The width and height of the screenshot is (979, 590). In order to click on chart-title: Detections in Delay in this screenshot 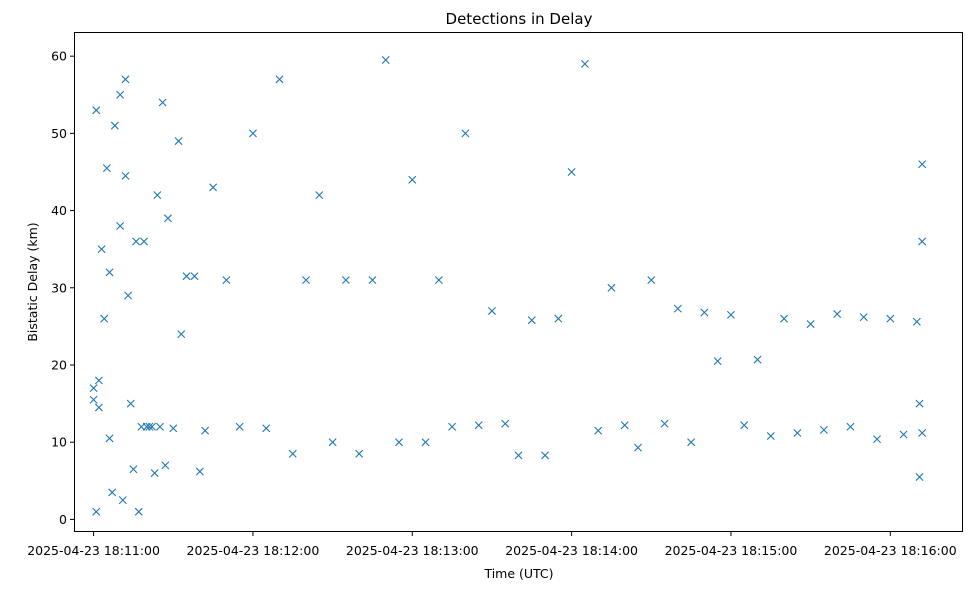, I will do `click(519, 19)`.